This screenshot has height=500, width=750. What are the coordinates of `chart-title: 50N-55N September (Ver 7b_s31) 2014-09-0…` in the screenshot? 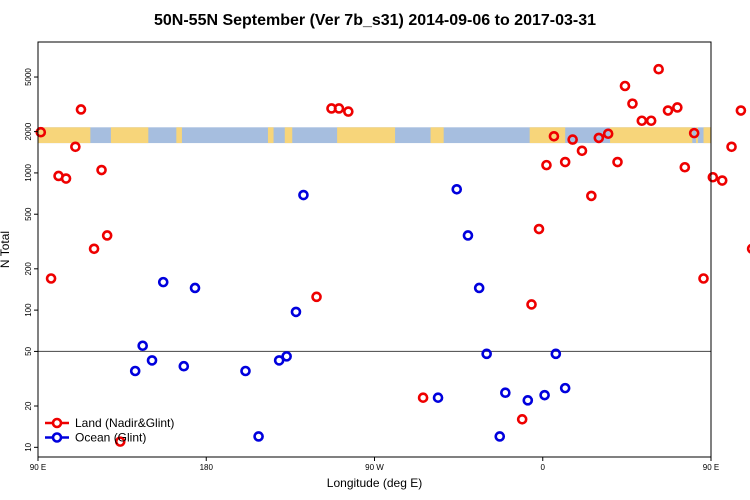 It's located at (375, 20).